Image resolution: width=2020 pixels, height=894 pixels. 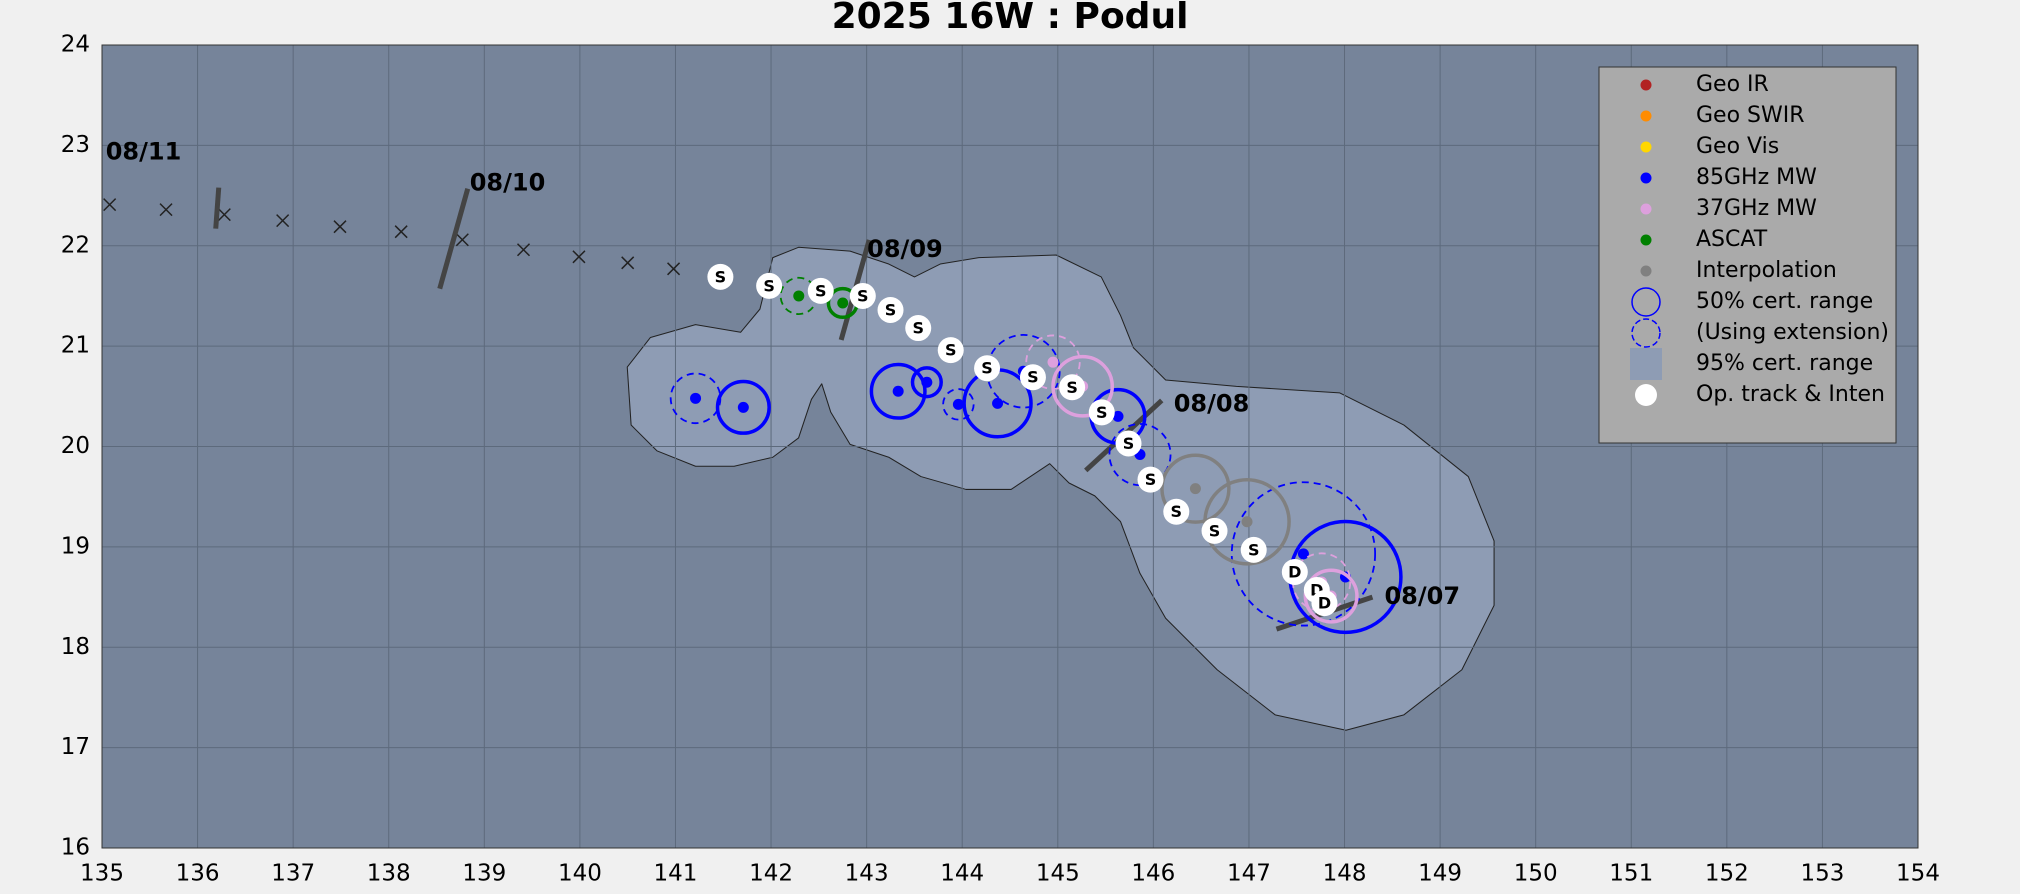 What do you see at coordinates (1790, 394) in the screenshot?
I see `legend-label: Op. track & Inten` at bounding box center [1790, 394].